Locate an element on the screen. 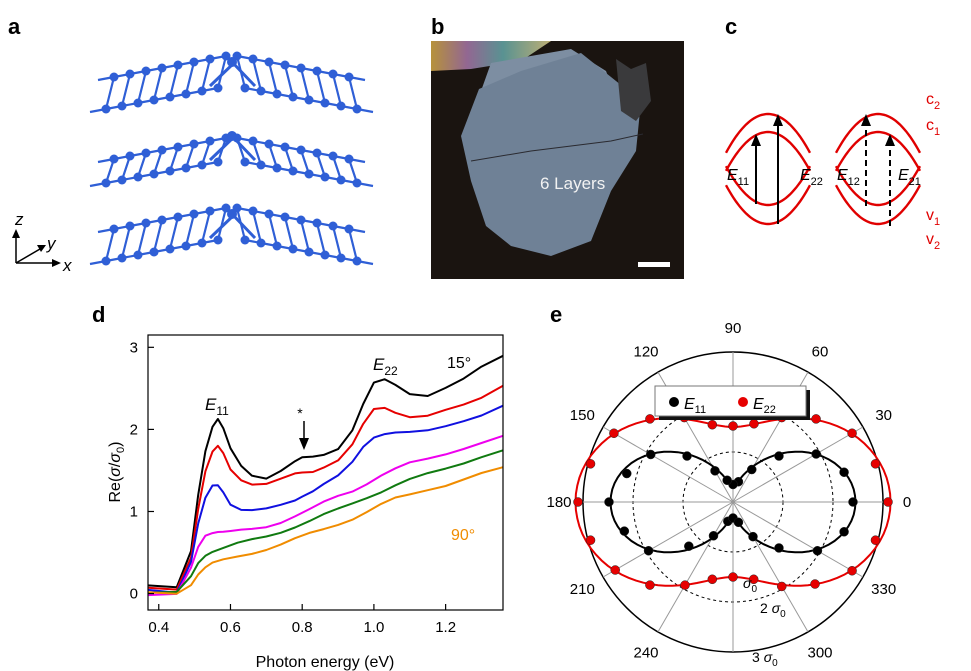 This screenshot has width=971, height=671. conduction-band-c2 is located at coordinates (878, 133).